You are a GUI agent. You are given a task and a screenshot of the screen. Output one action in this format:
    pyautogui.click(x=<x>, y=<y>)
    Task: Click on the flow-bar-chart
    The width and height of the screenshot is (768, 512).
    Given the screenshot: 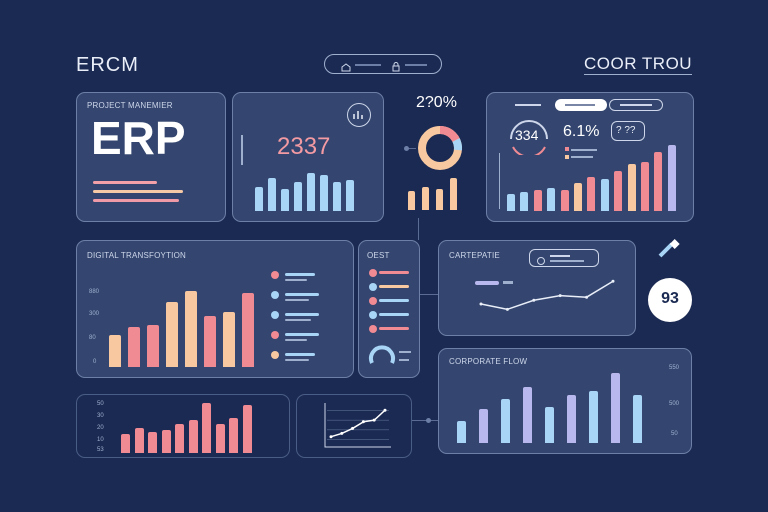 What is the action you would take?
    pyautogui.click(x=555, y=406)
    